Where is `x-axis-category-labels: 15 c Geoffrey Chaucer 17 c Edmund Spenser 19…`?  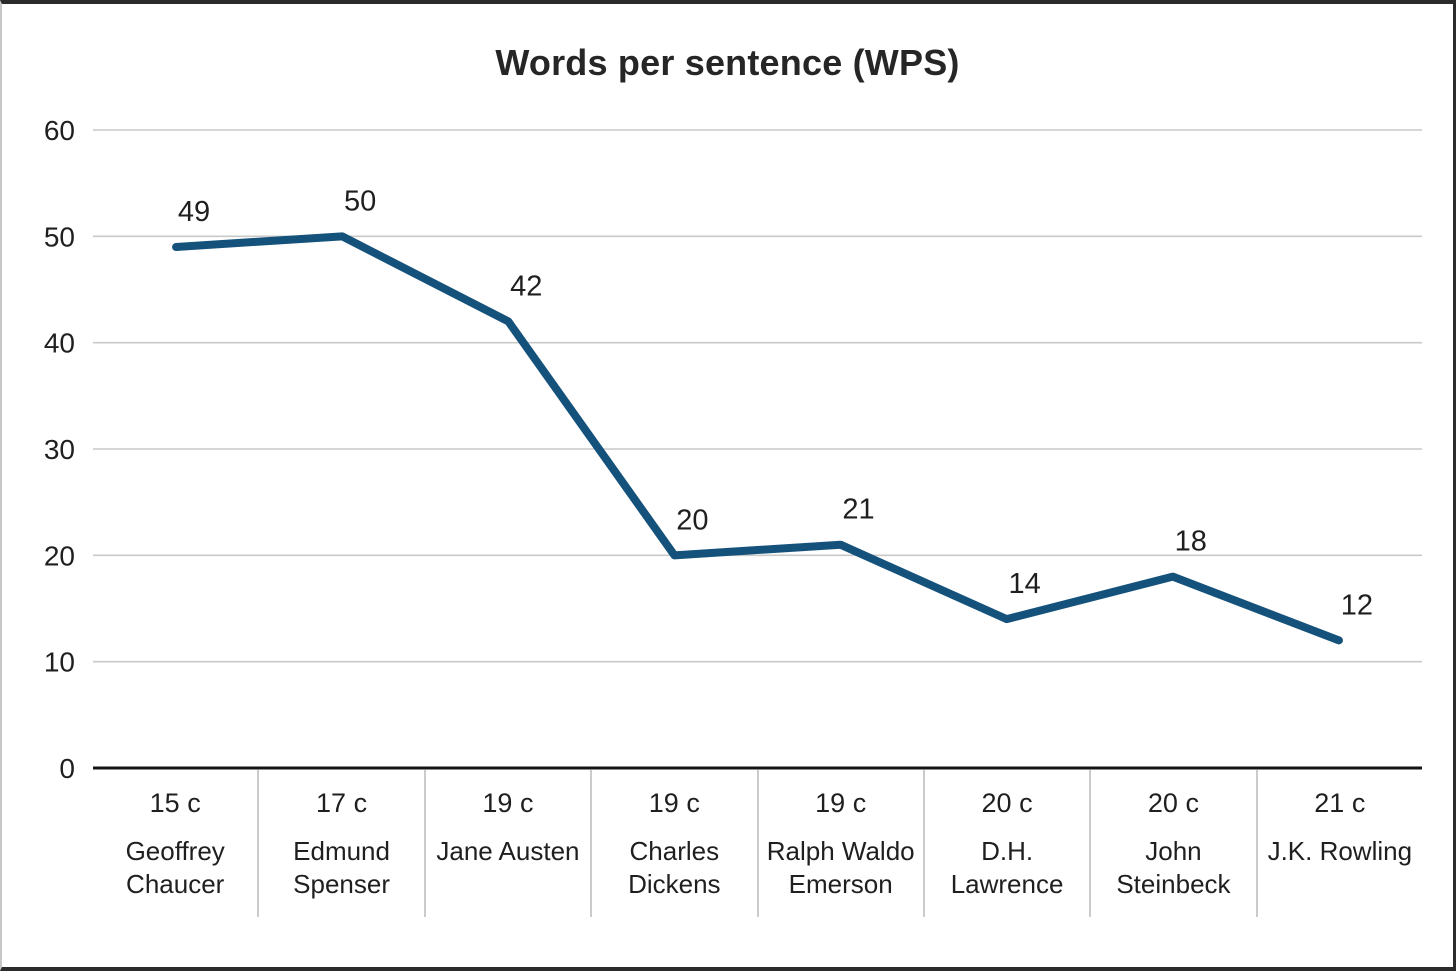
x-axis-category-labels: 15 c Geoffrey Chaucer 17 c Edmund Spenser 19… is located at coordinates (757, 843).